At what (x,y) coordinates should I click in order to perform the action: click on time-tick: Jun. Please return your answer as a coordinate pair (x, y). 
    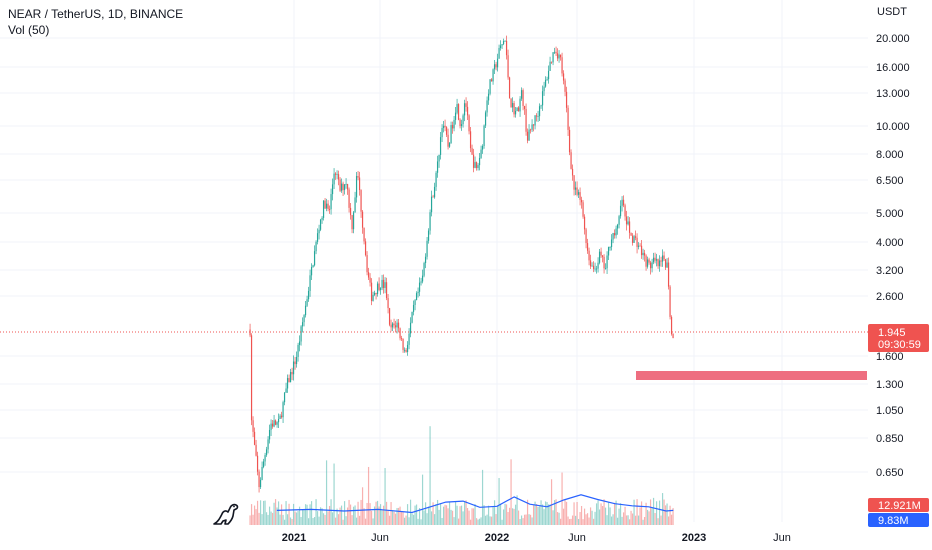
    Looking at the image, I should click on (577, 538).